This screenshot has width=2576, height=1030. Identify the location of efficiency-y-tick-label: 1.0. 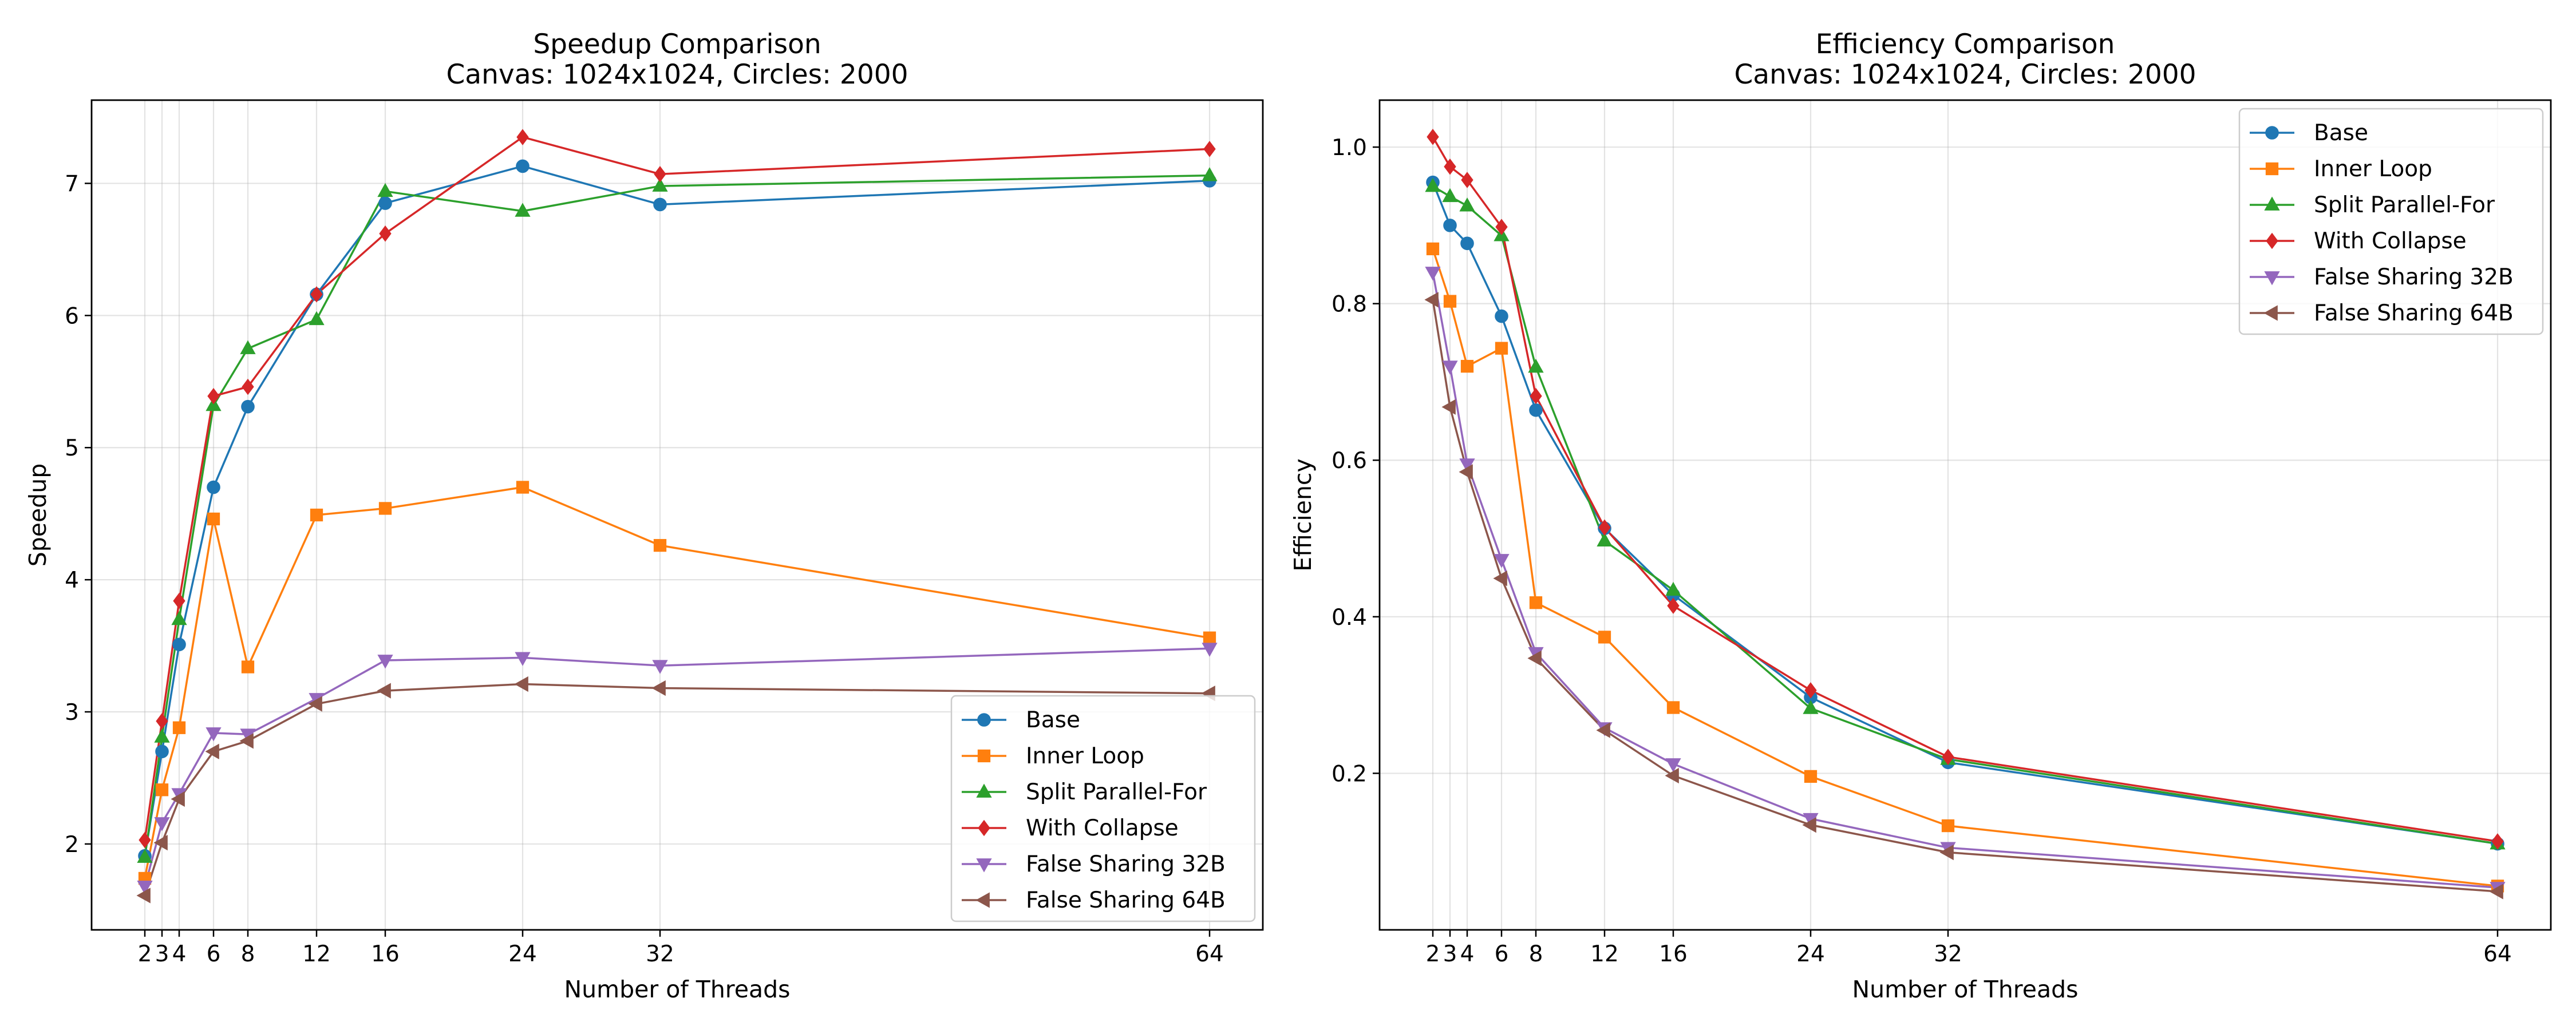
(1349, 148).